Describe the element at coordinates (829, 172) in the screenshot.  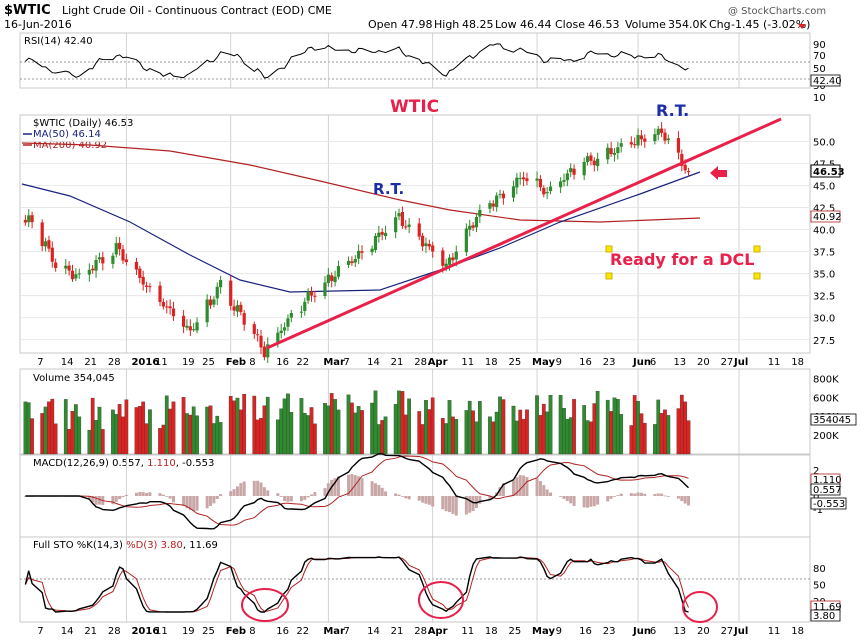
I see `price-tag: 46.53` at that location.